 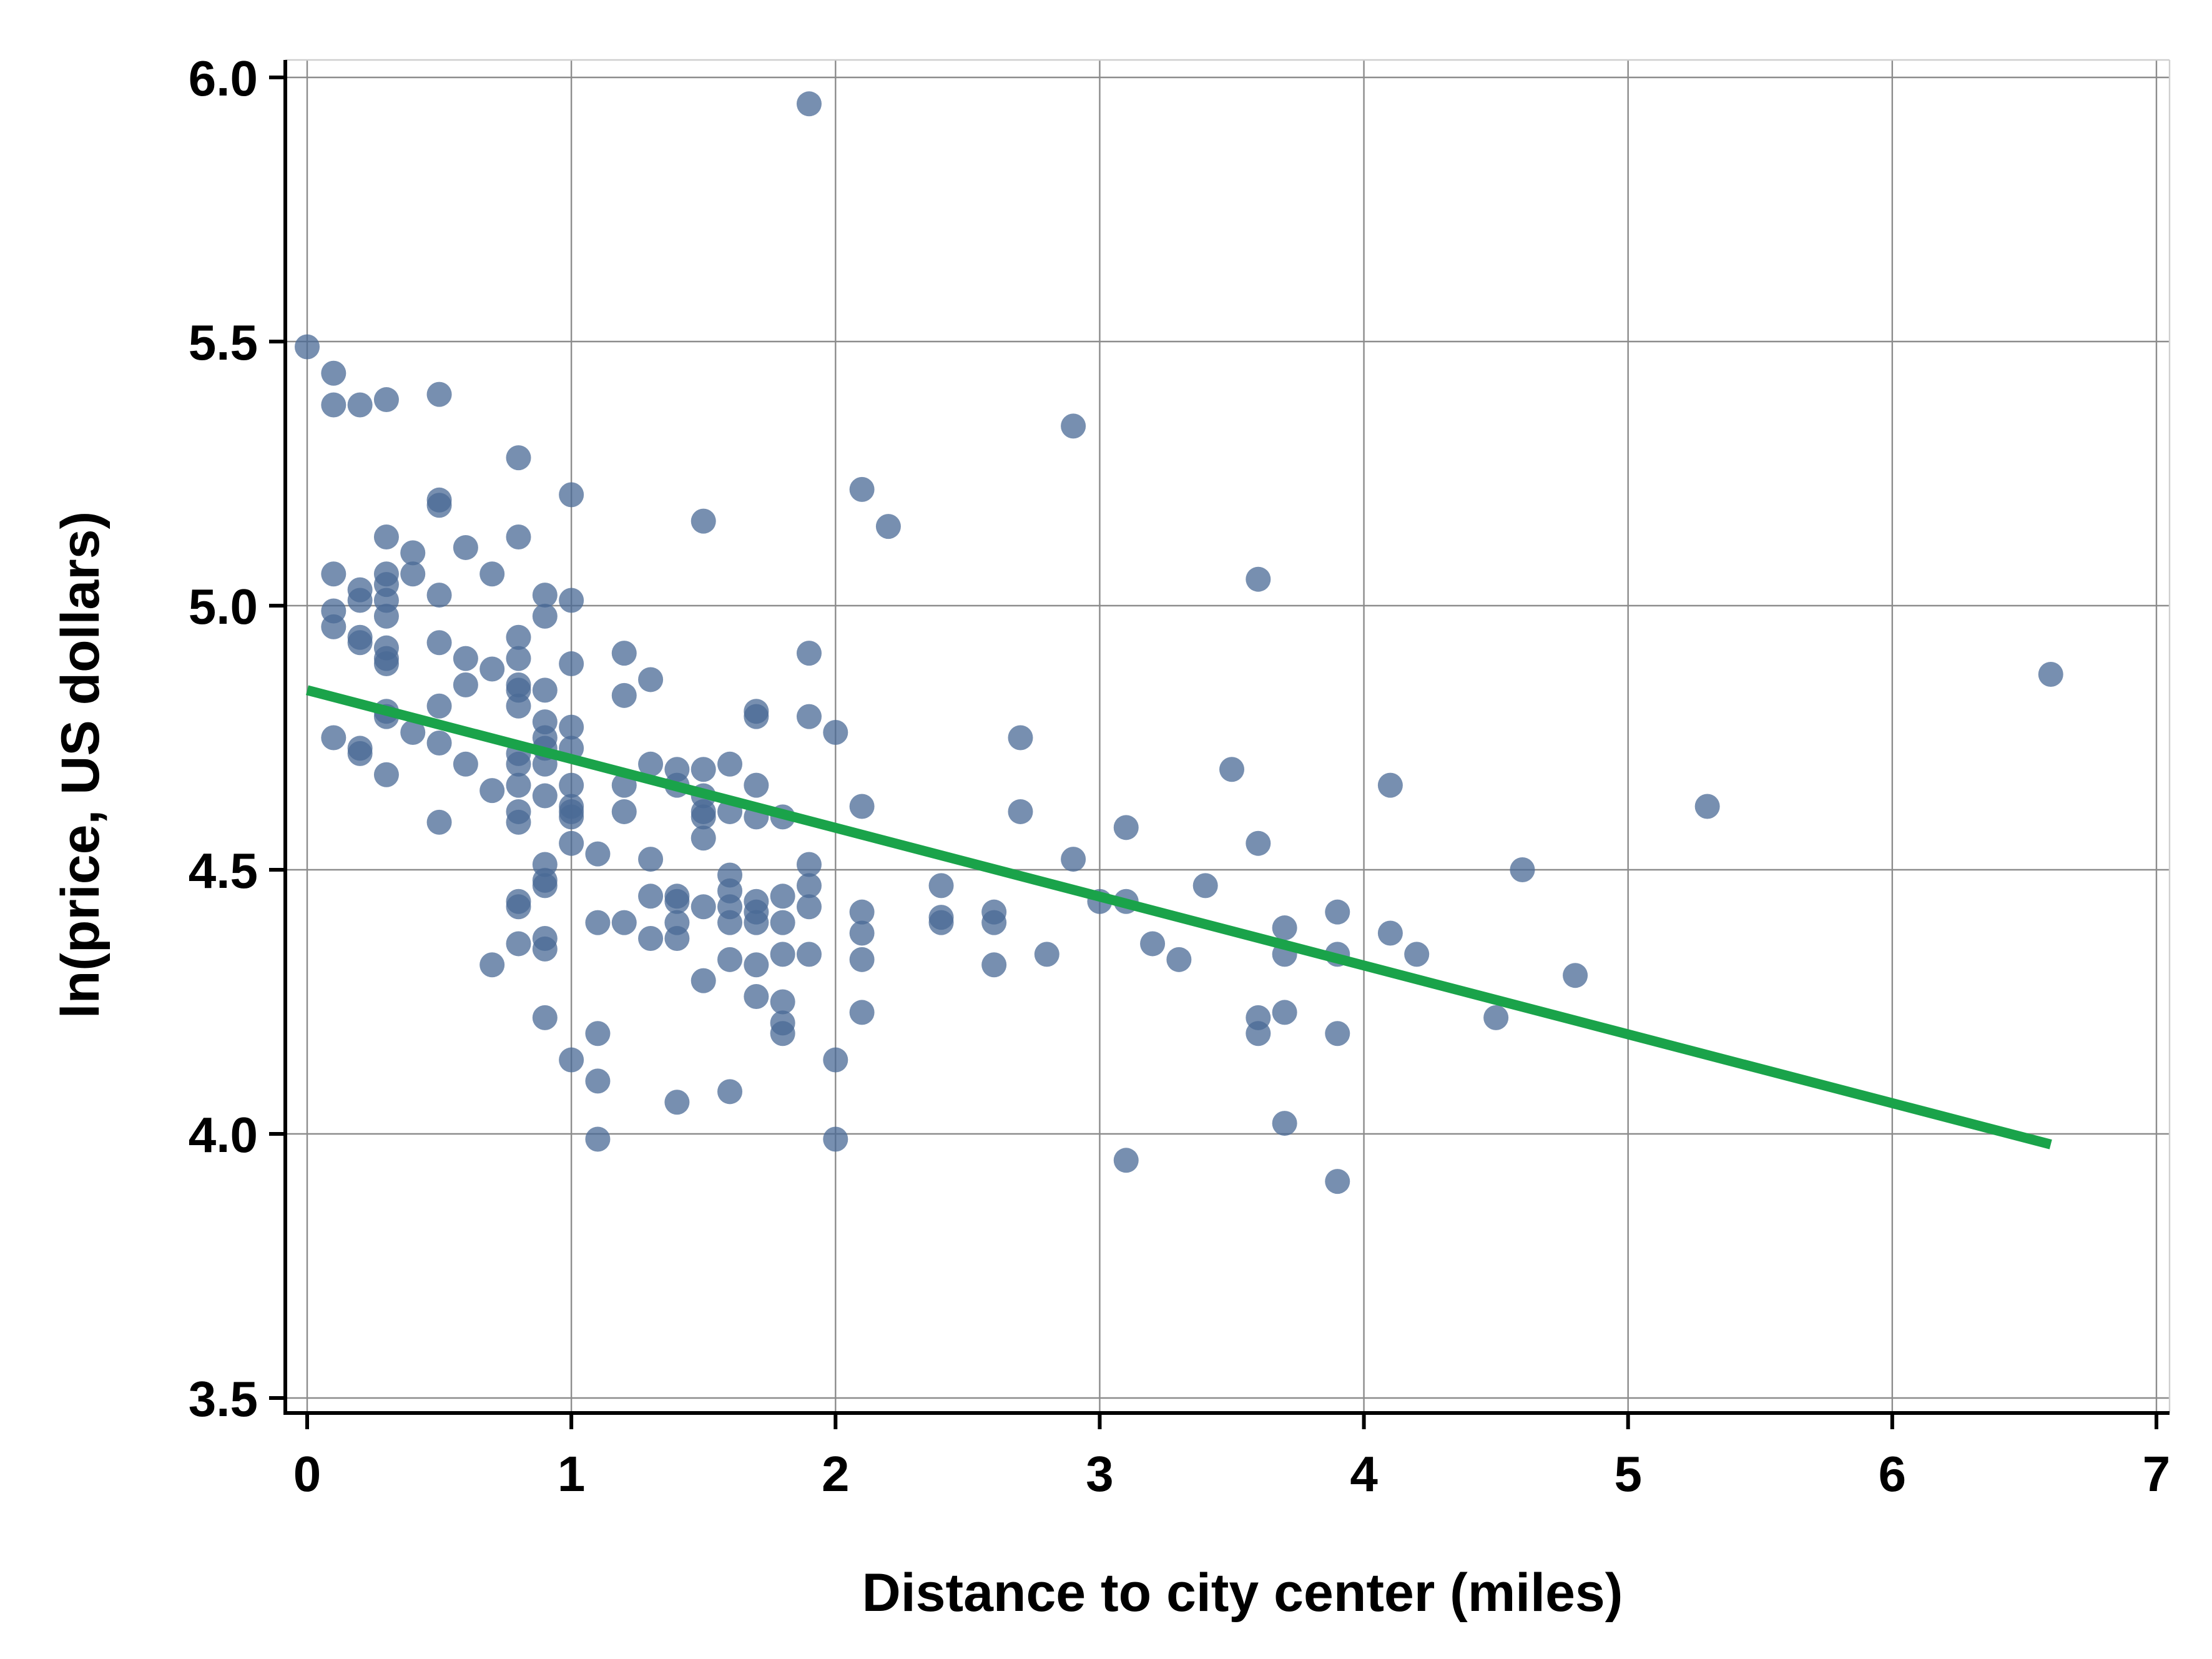 I want to click on x-tick-label: 1, so click(x=572, y=1474).